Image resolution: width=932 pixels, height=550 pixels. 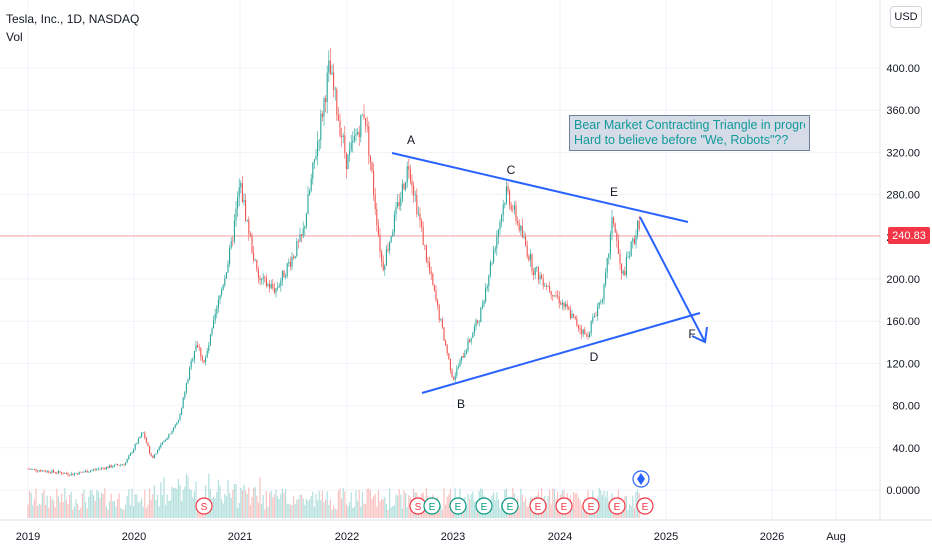 I want to click on y-tick-label: 160.00, so click(x=903, y=322).